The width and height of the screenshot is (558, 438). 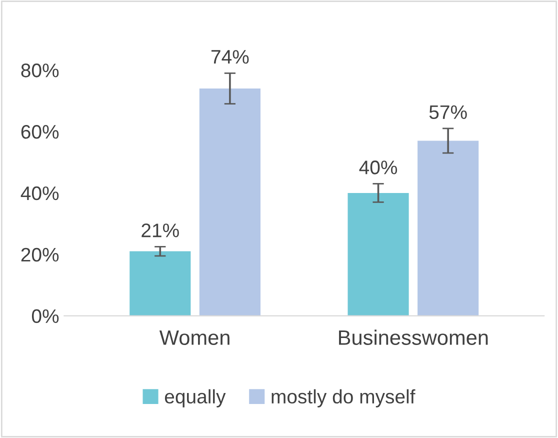 What do you see at coordinates (40, 71) in the screenshot?
I see `y-tick-label: 80%` at bounding box center [40, 71].